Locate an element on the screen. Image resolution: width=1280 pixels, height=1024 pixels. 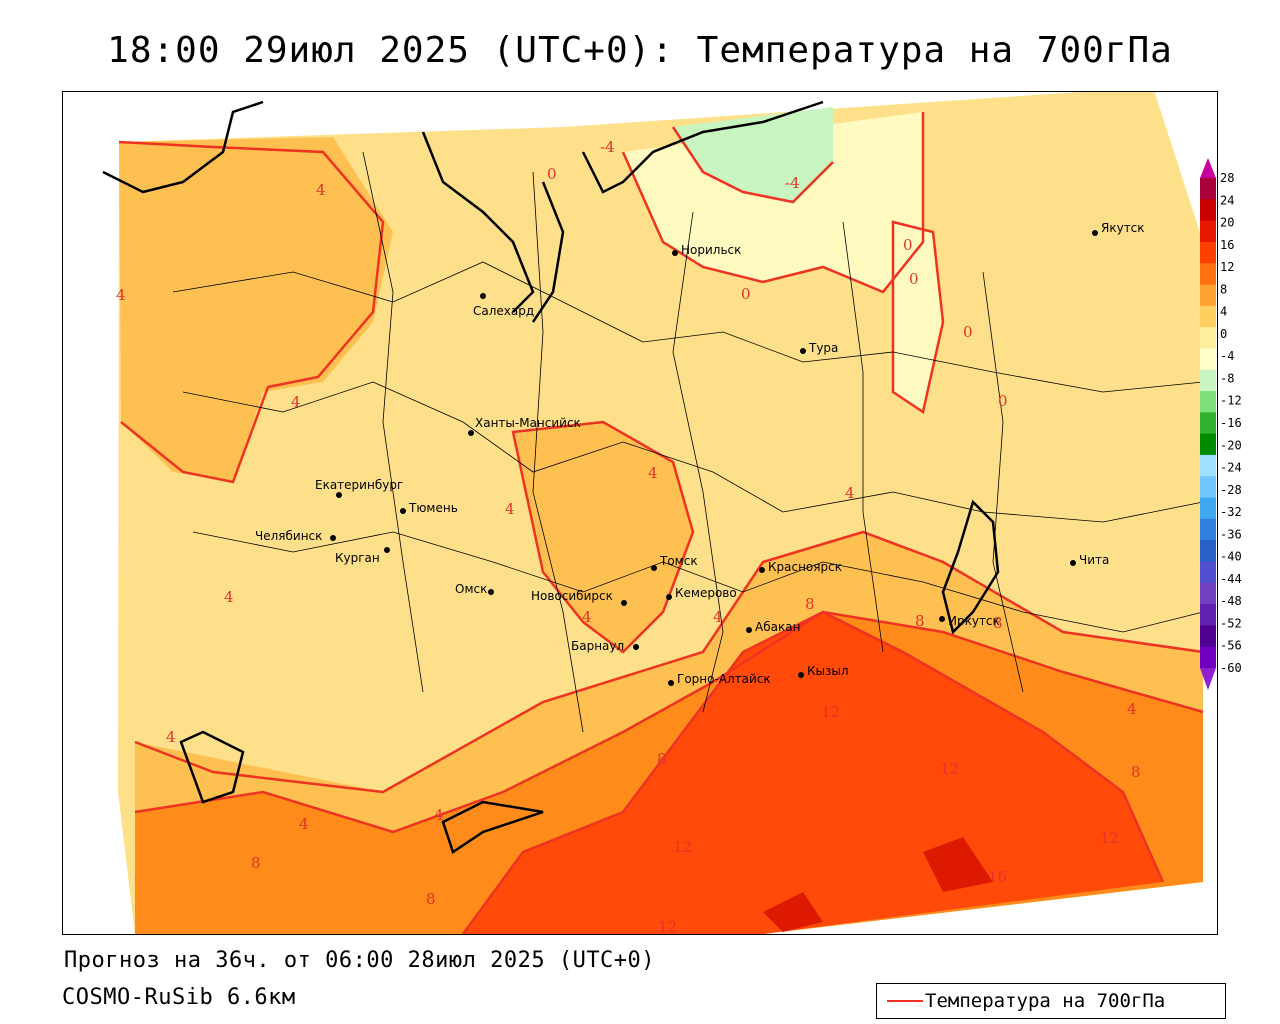
city-label: Екатеринбург is located at coordinates (359, 485).